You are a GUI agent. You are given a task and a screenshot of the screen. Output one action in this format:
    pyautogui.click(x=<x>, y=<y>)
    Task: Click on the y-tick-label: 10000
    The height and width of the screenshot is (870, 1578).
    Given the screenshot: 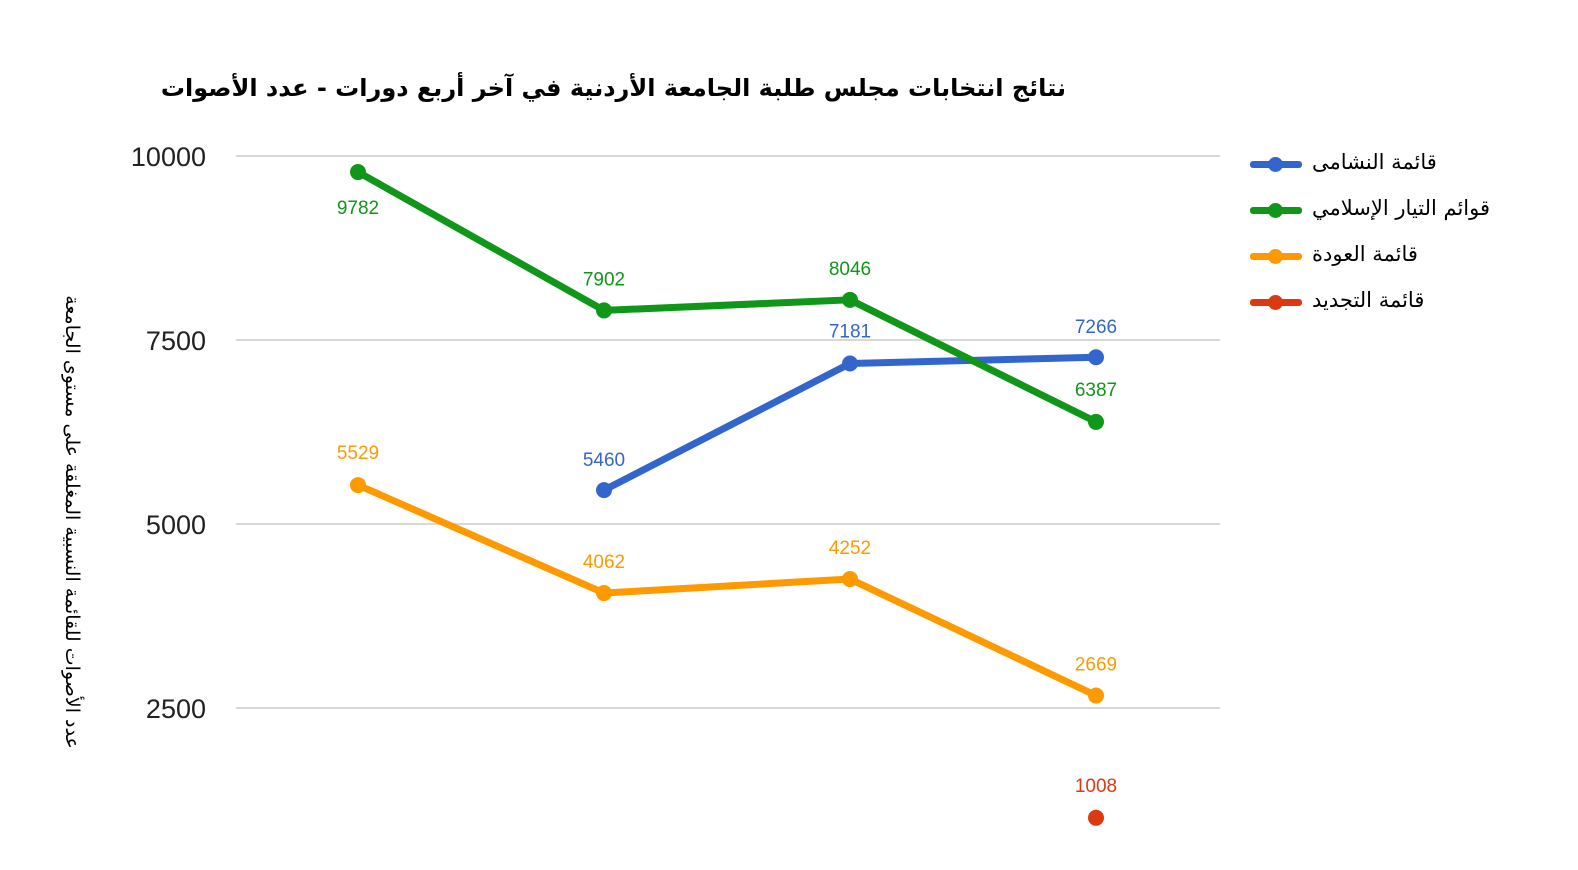 What is the action you would take?
    pyautogui.click(x=168, y=157)
    